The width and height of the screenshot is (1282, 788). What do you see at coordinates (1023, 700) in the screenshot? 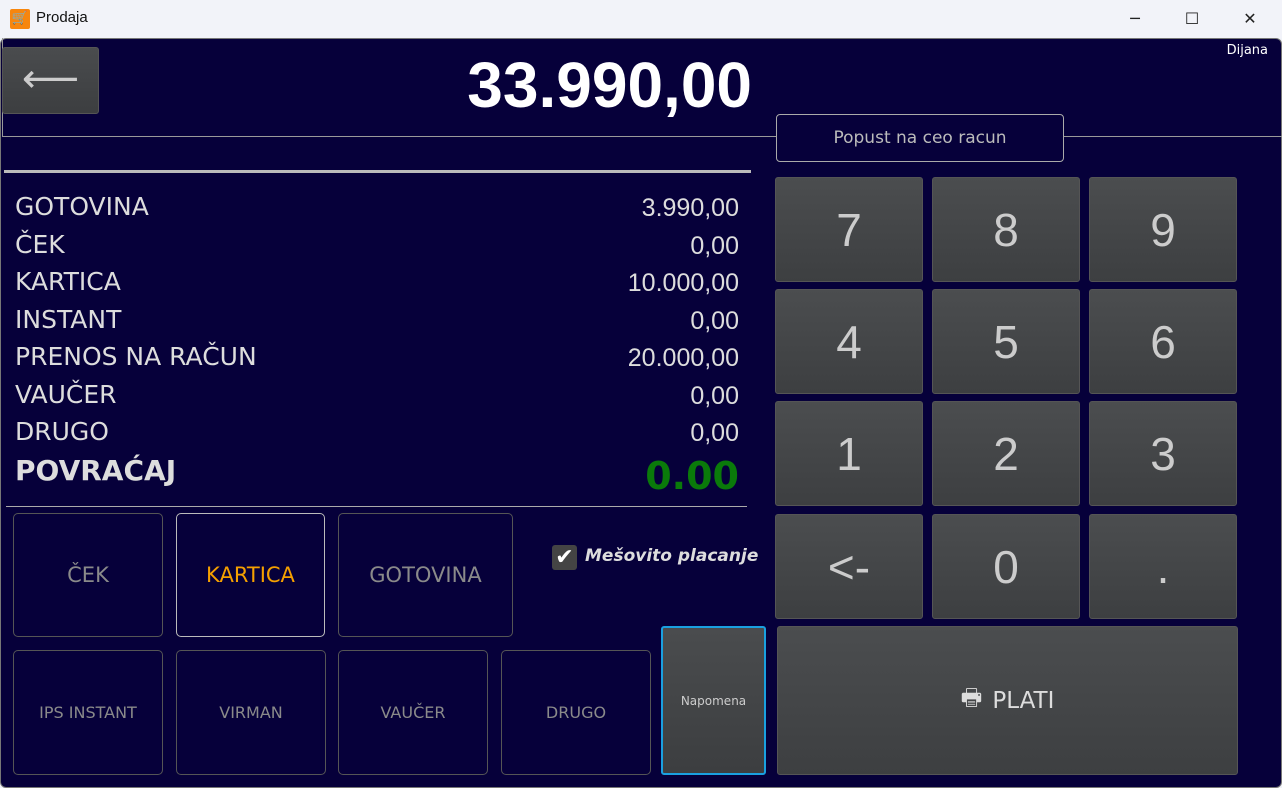
I see `pay-label: PLATI` at bounding box center [1023, 700].